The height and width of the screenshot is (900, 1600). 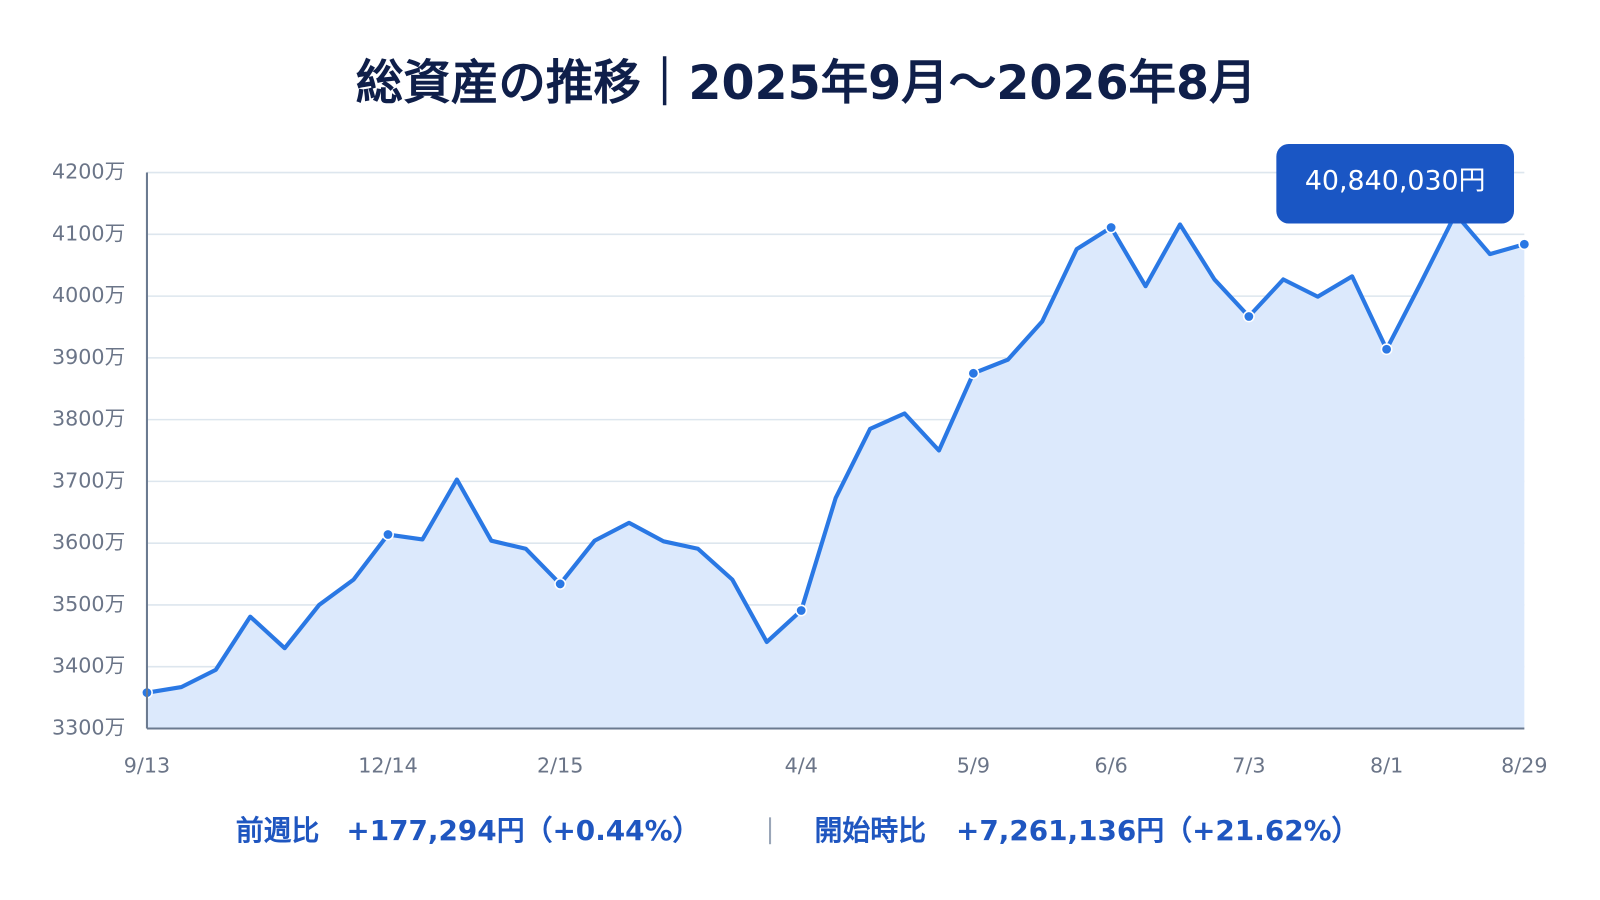 I want to click on summary-value: +177,294円（+0.44%）, so click(x=523, y=830).